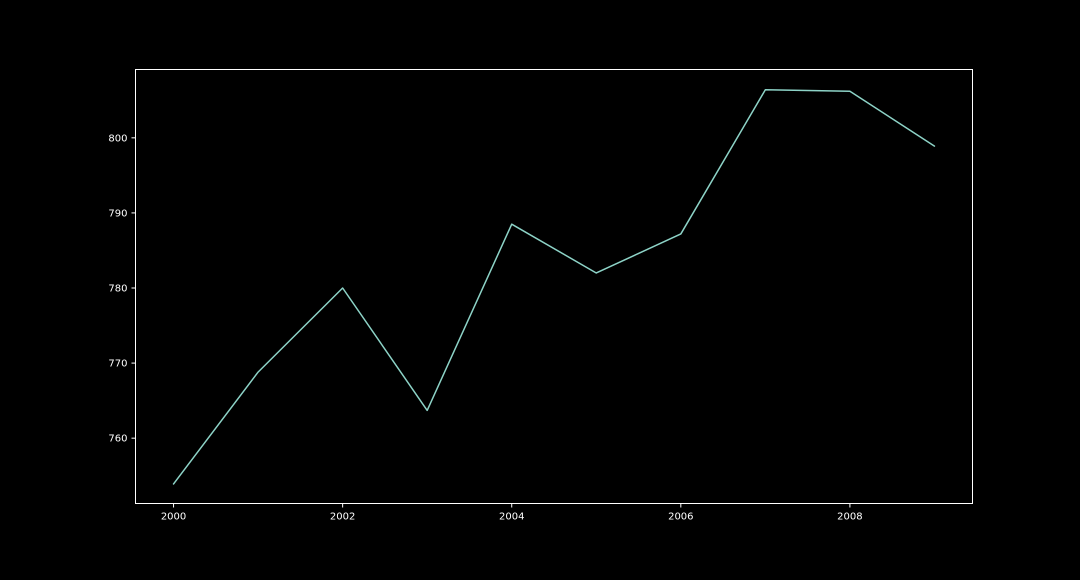 This screenshot has width=1080, height=580. Describe the element at coordinates (117, 439) in the screenshot. I see `y-tick-label: 760` at that location.